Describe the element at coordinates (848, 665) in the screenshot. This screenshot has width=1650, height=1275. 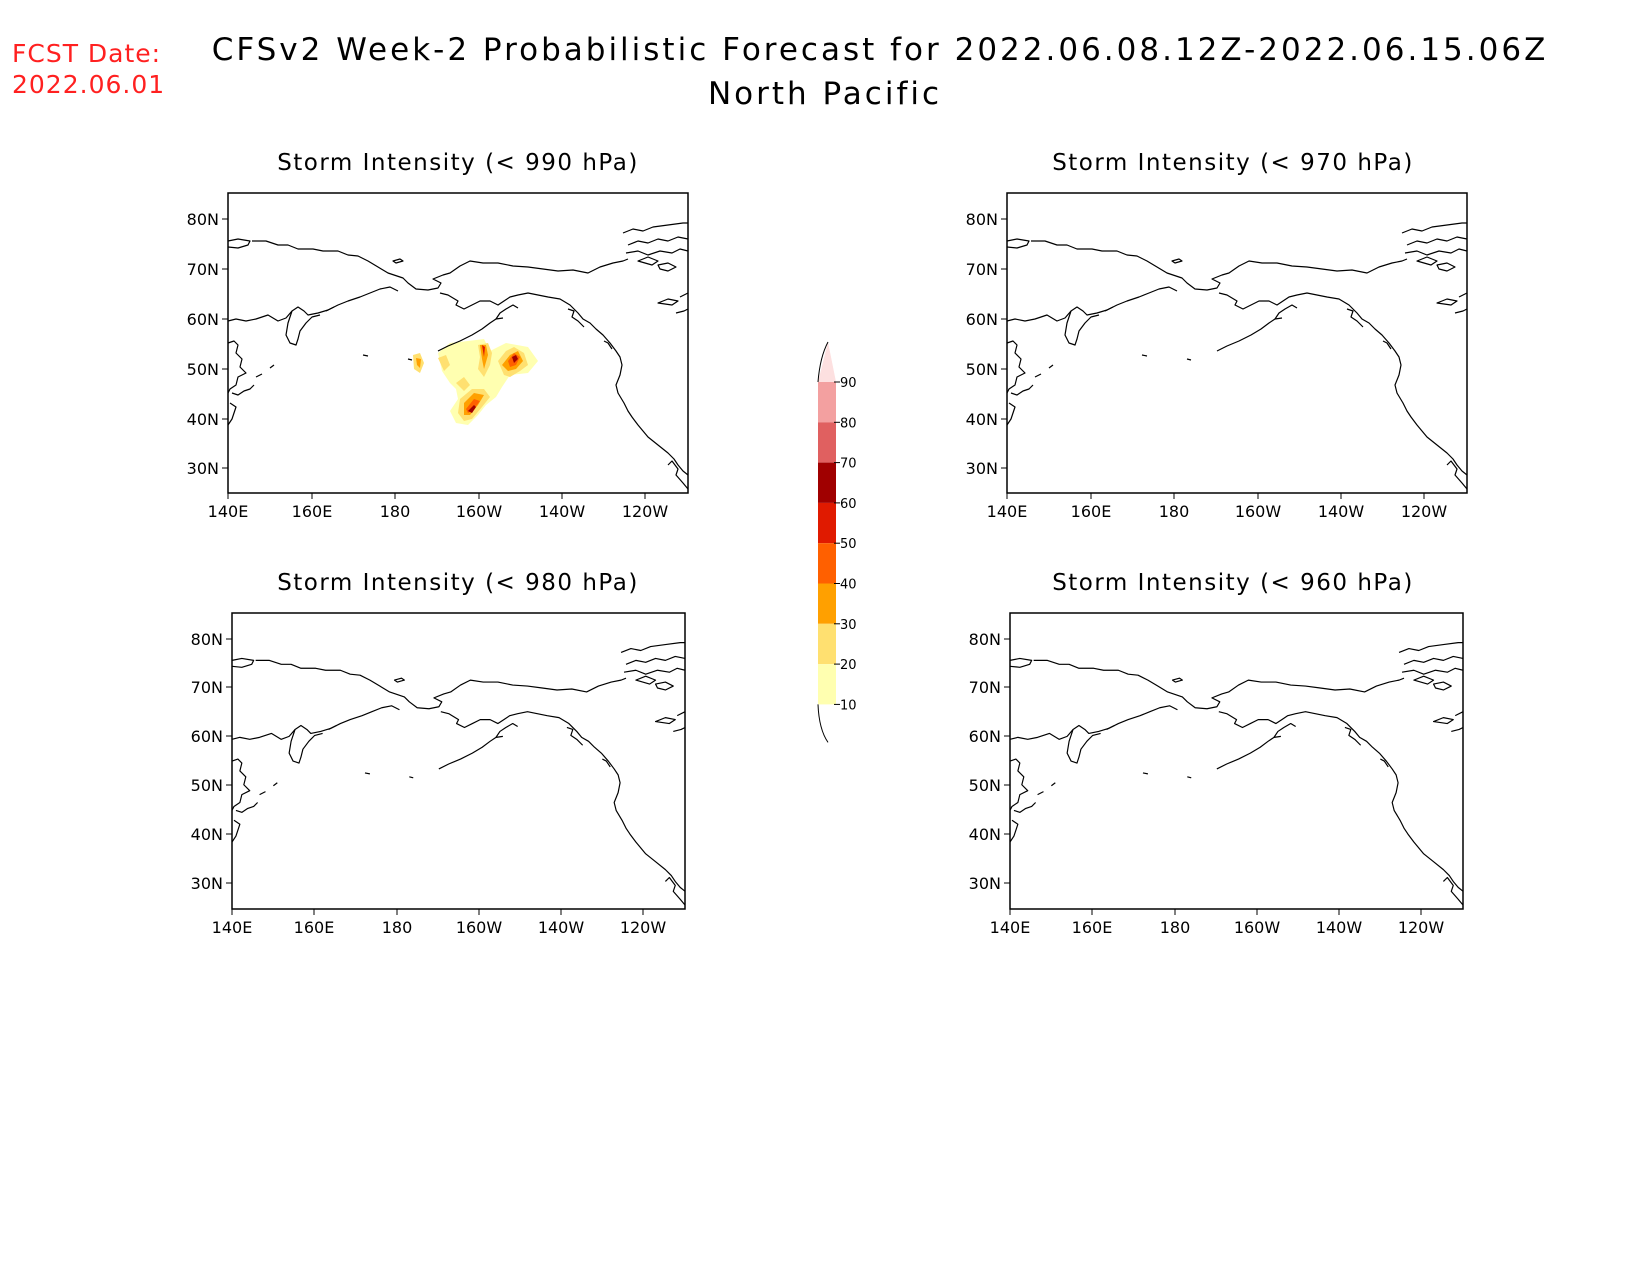
I see `colorbar-label: 20` at that location.